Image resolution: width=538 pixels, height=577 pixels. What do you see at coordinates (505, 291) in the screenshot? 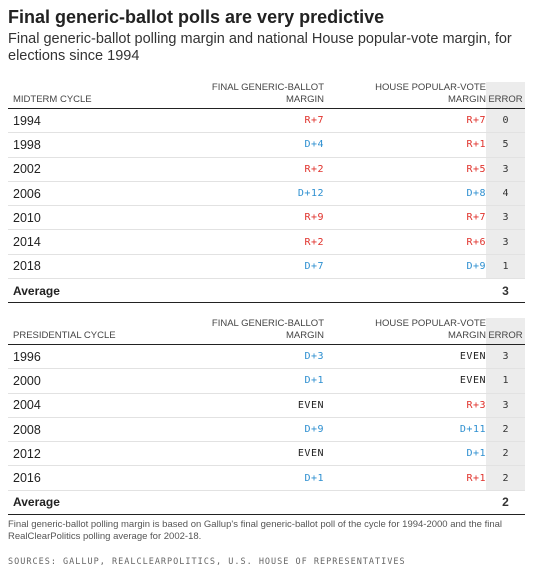
I see `midterm-average-value: 3` at bounding box center [505, 291].